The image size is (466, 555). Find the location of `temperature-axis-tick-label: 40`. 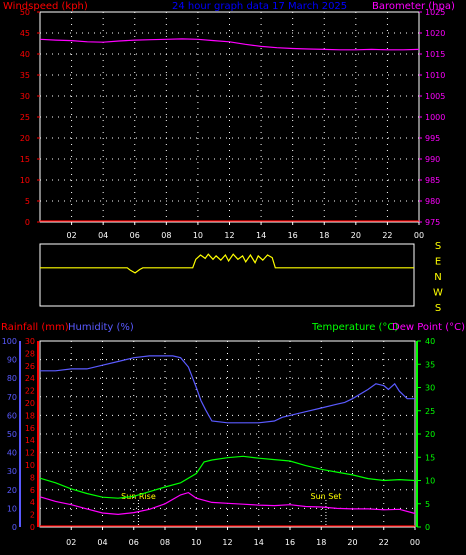

temperature-axis-tick-label: 40 is located at coordinates (430, 341).